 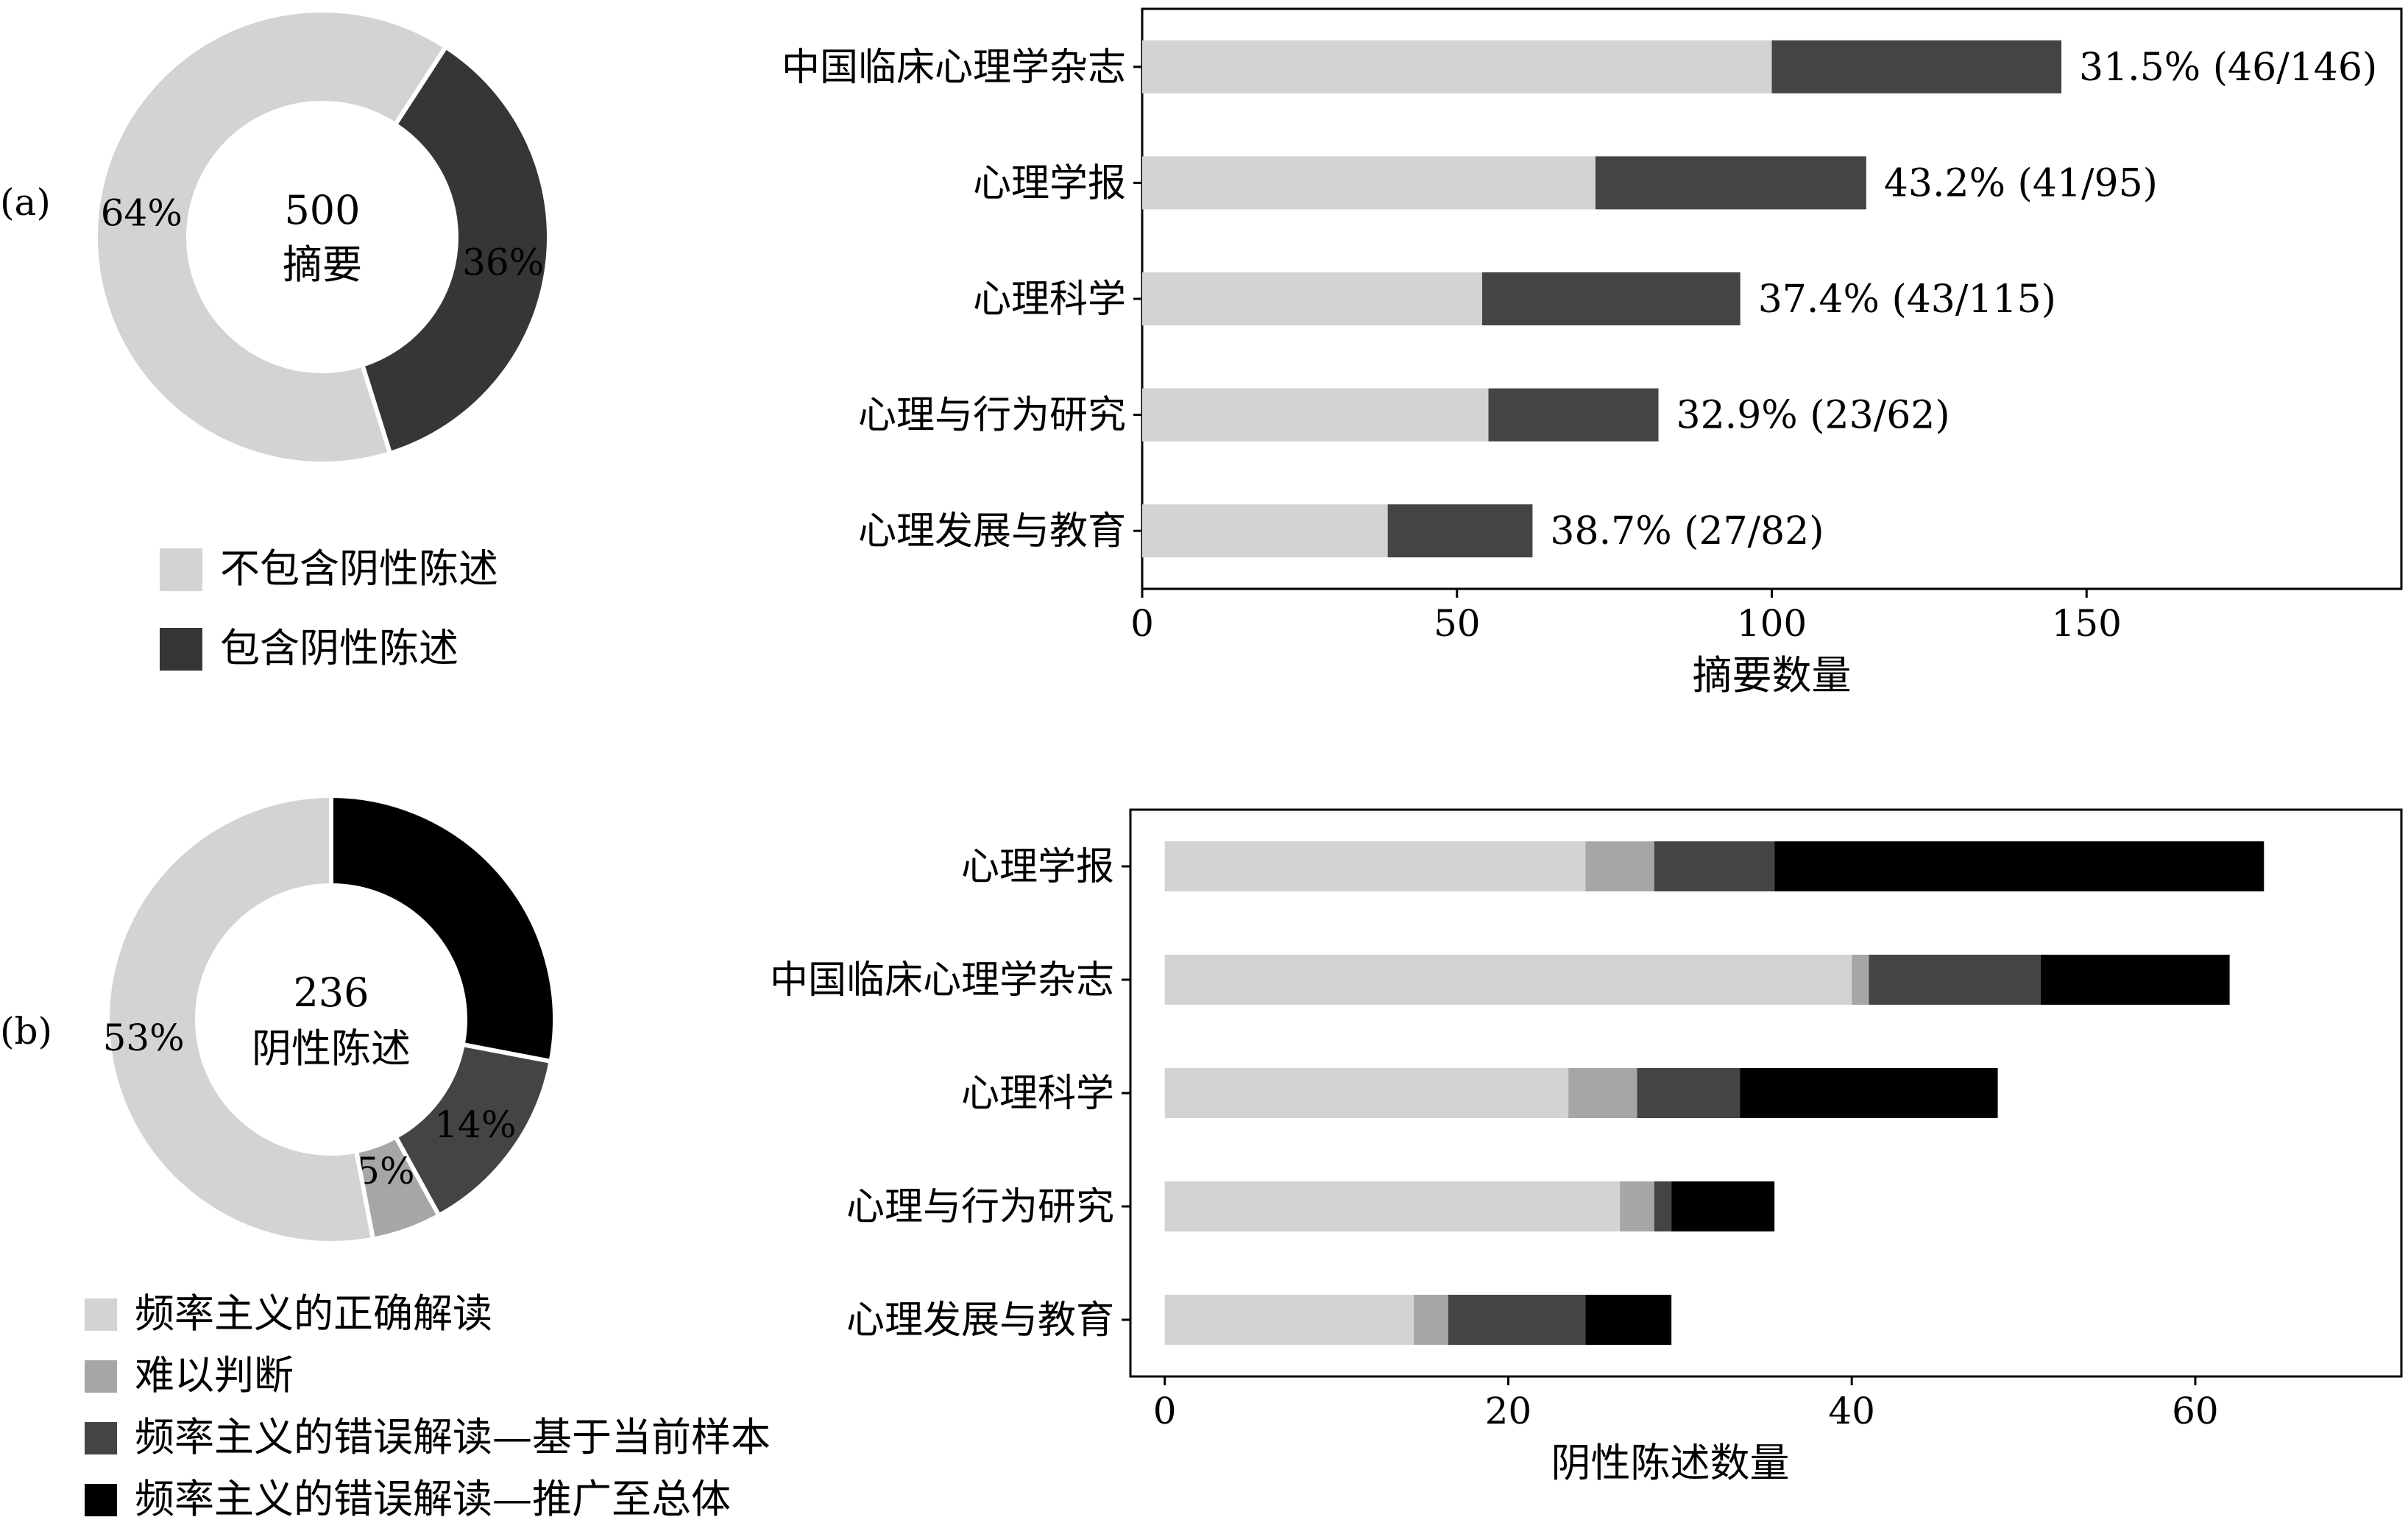 I want to click on legend-label: 频率主义的错误解读—推广至总体, so click(x=433, y=1498).